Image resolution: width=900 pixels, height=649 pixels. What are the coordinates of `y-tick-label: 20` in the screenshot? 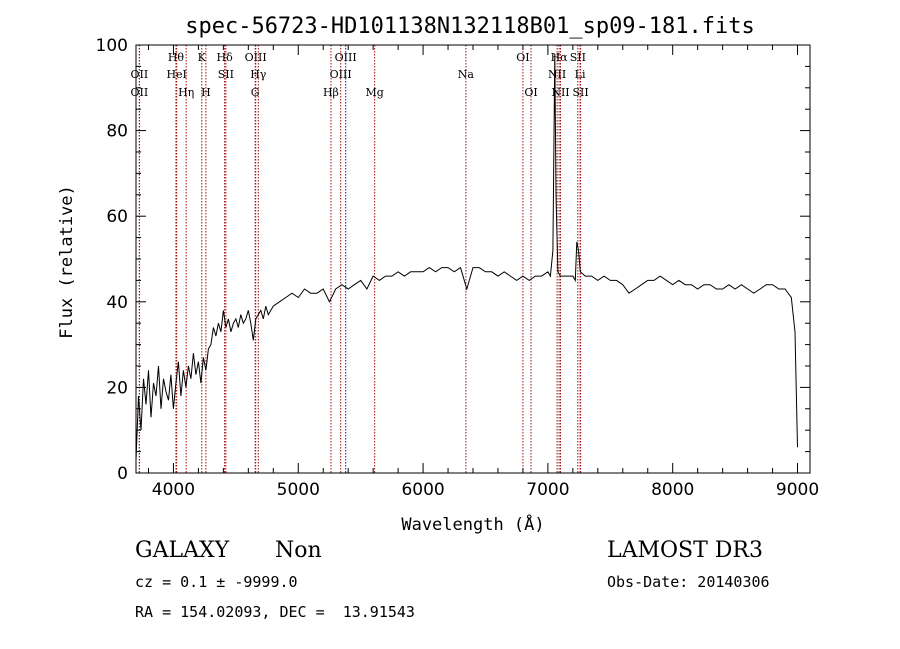 It's located at (117, 388).